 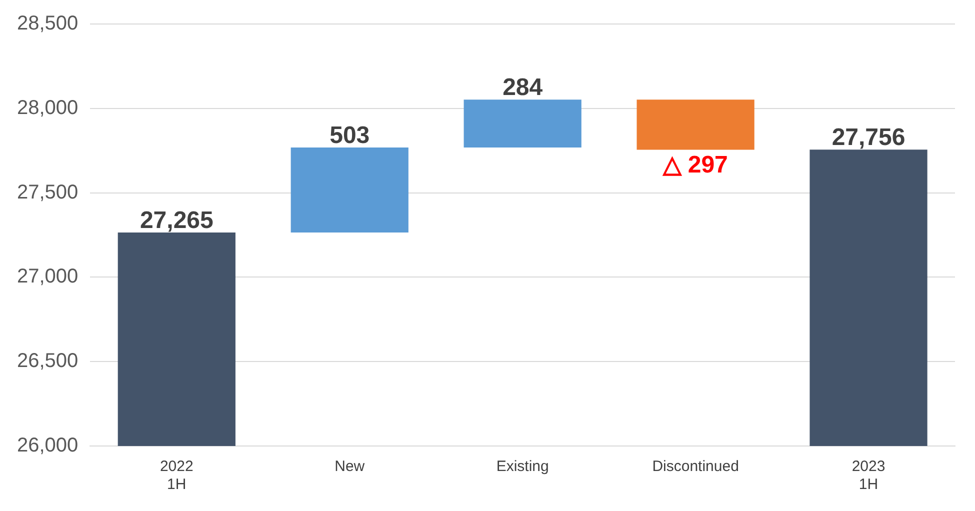 What do you see at coordinates (47, 277) in the screenshot?
I see `y-tick-label: 27,000` at bounding box center [47, 277].